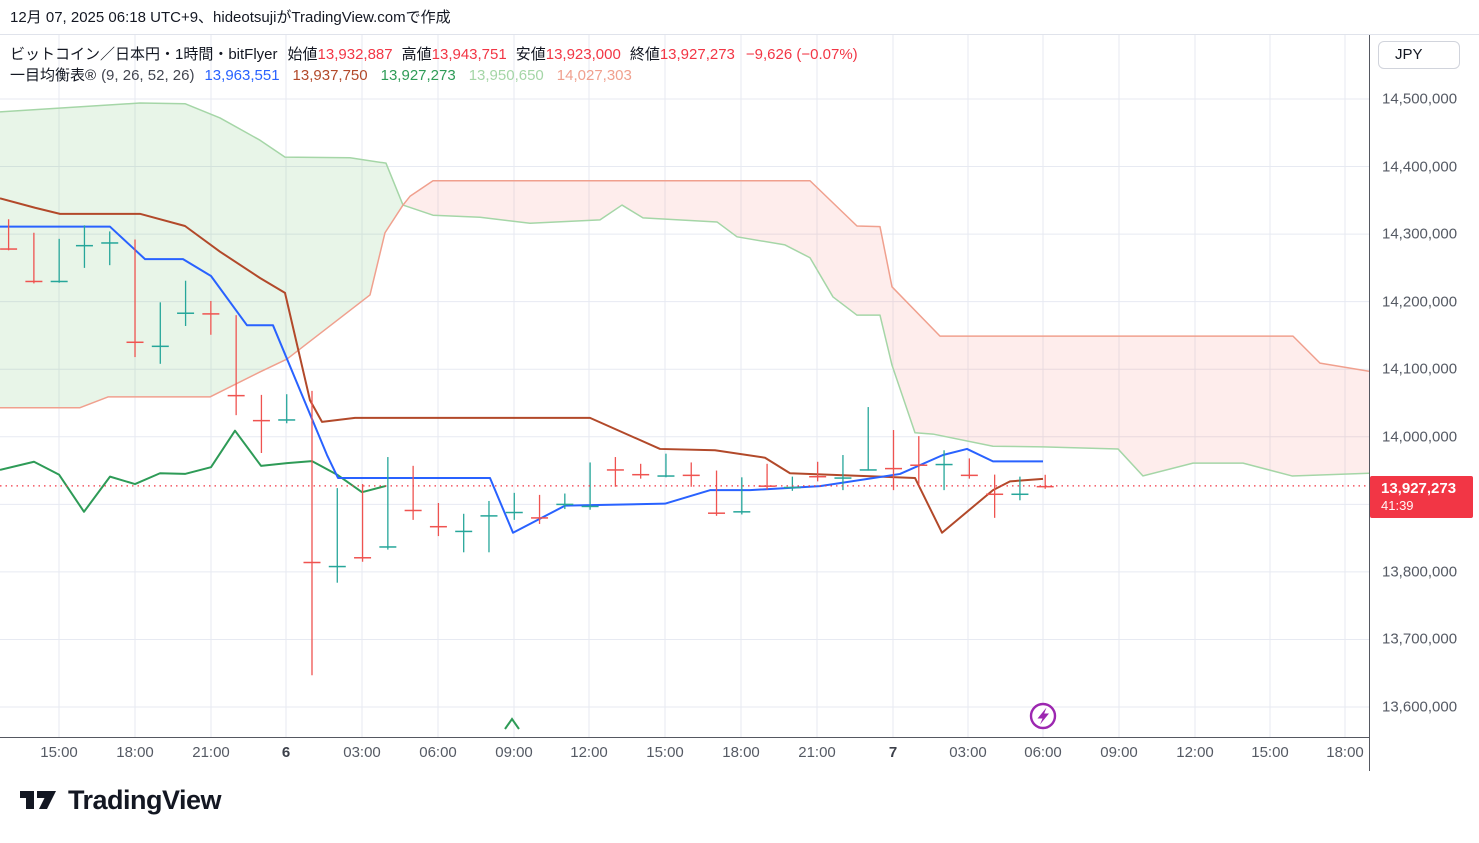 The width and height of the screenshot is (1479, 843). Describe the element at coordinates (1420, 99) in the screenshot. I see `price-tick-label: 14,500,000` at that location.